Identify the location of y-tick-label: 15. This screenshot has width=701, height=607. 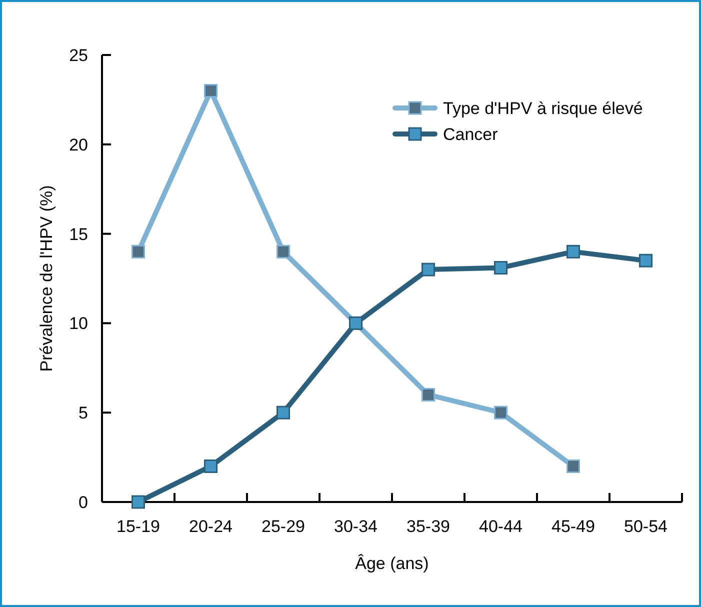
(78, 234).